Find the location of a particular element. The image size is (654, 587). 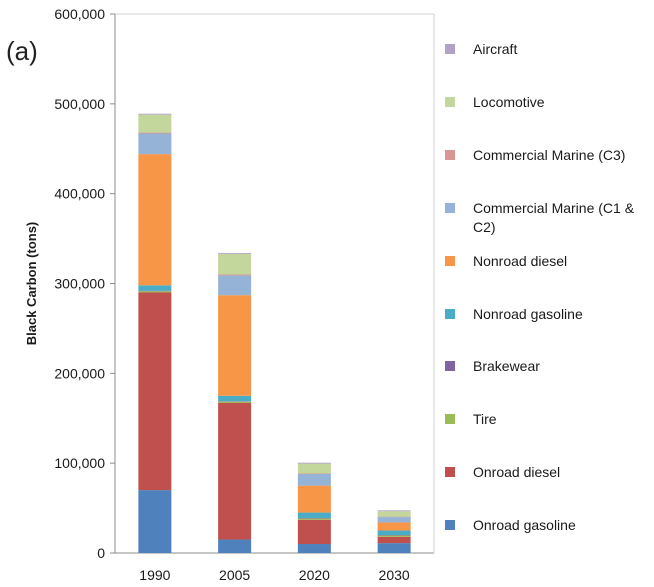

y-tick-label: 600,000 is located at coordinates (79, 14).